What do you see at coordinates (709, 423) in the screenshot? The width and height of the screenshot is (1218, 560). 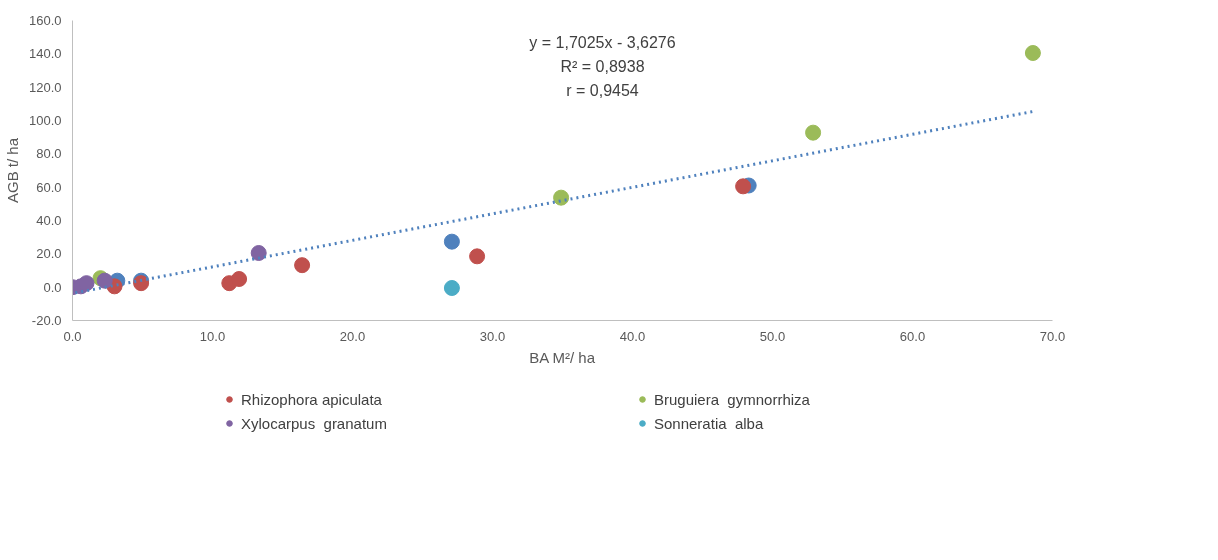 I see `legend-label: Sonneratia alba` at bounding box center [709, 423].